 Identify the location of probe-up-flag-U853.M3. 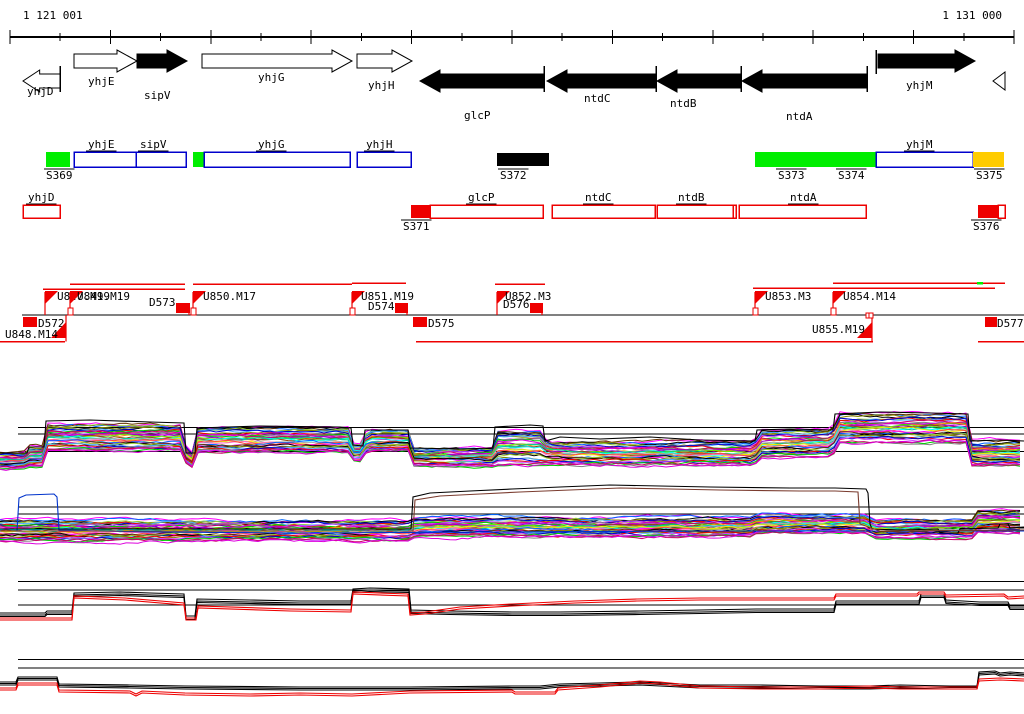
(761, 297).